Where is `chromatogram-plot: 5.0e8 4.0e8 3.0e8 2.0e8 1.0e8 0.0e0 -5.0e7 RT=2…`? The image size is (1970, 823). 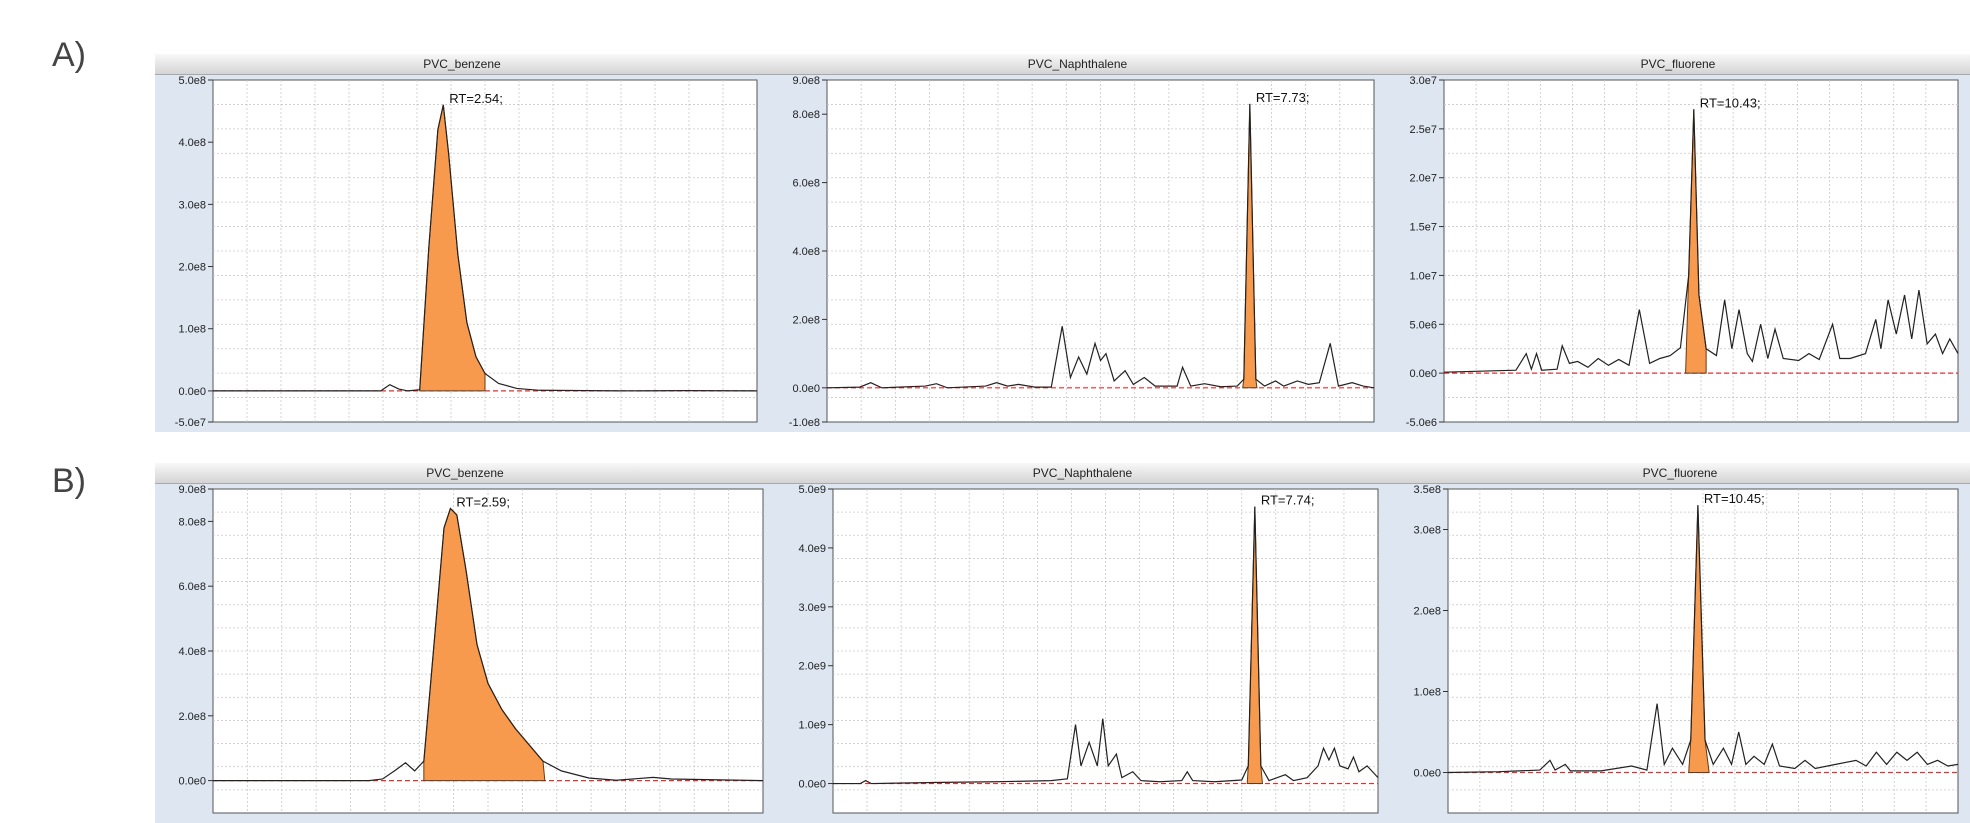
chromatogram-plot: 5.0e8 4.0e8 3.0e8 2.0e8 1.0e8 0.0e0 -5.0e7 RT=2… is located at coordinates (466, 252).